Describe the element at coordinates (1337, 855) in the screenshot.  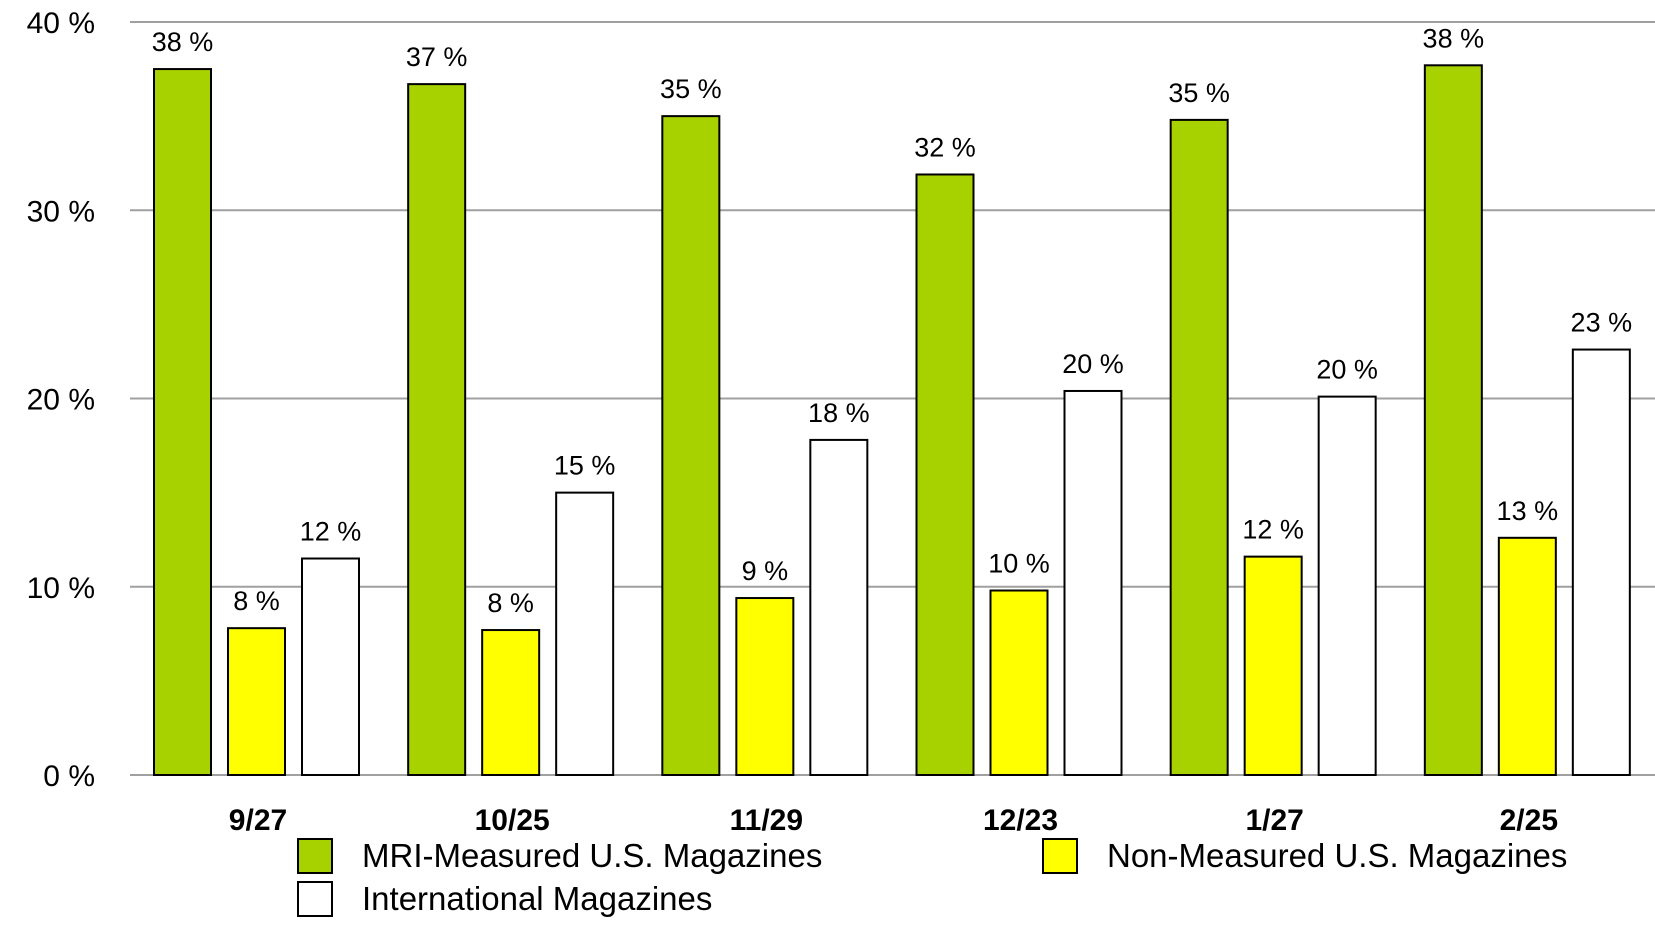
I see `legend-label-2: Non-Measured U.S. Magazines` at that location.